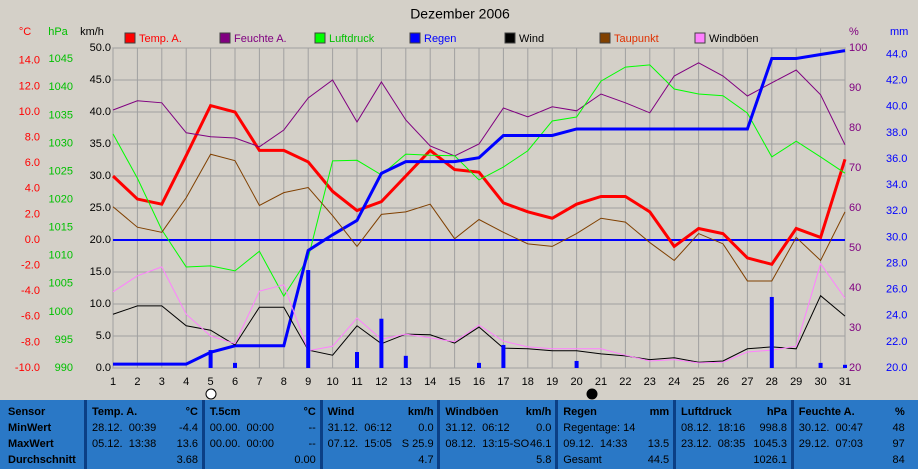 The image size is (918, 469). I want to click on row-label: Durchschnitt, so click(42, 460).